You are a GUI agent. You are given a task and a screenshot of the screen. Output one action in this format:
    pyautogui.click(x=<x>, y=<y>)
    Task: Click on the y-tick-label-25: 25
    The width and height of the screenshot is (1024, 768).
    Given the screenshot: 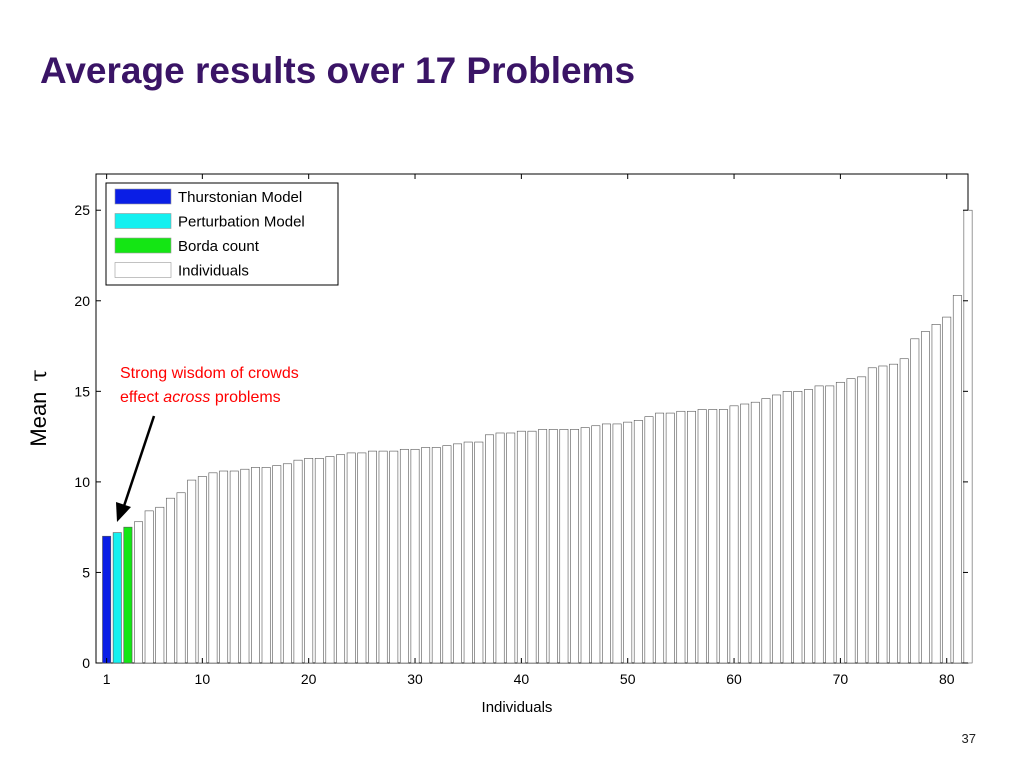 What is the action you would take?
    pyautogui.click(x=82, y=210)
    